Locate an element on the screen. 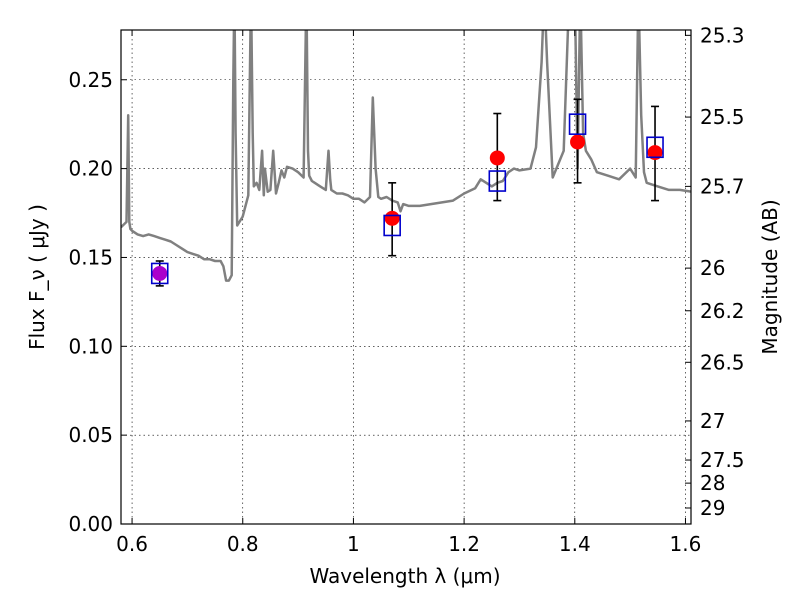 Image resolution: width=800 pixels, height=600 pixels. y-tick-label: 0.10 is located at coordinates (90, 346).